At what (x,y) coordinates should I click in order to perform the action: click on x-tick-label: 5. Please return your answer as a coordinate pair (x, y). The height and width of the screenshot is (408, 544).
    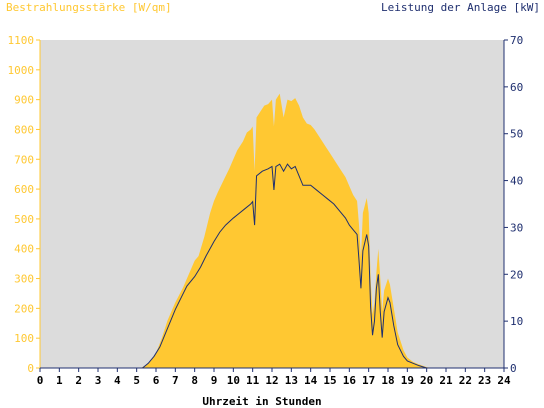
    Looking at the image, I should click on (136, 380).